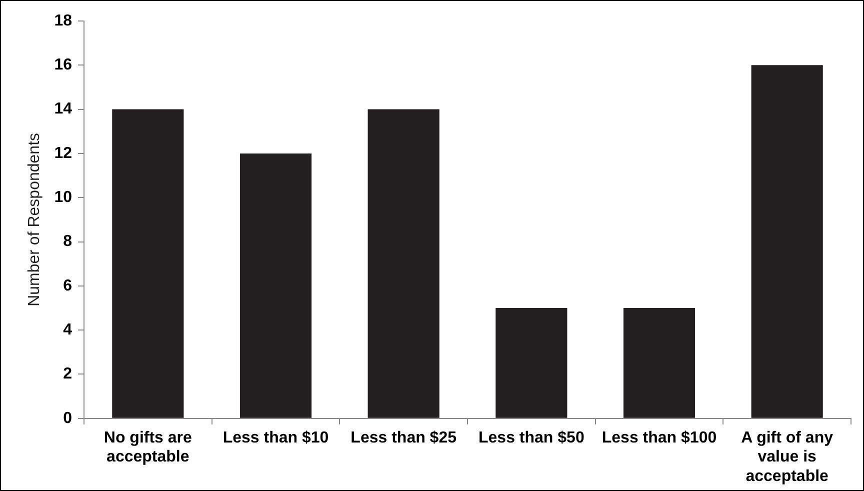 The height and width of the screenshot is (491, 864). What do you see at coordinates (275, 437) in the screenshot?
I see `x-tick-label: Less than $10` at bounding box center [275, 437].